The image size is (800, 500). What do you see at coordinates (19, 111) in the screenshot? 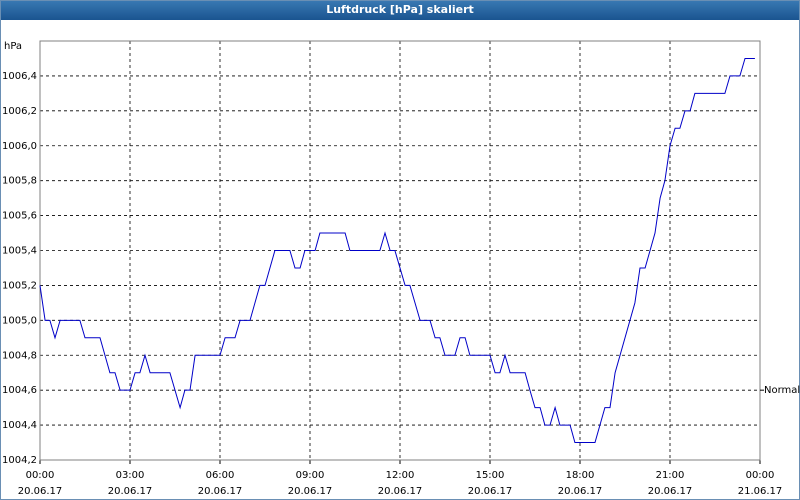
I see `y-tick-label: 1006,2` at bounding box center [19, 111].